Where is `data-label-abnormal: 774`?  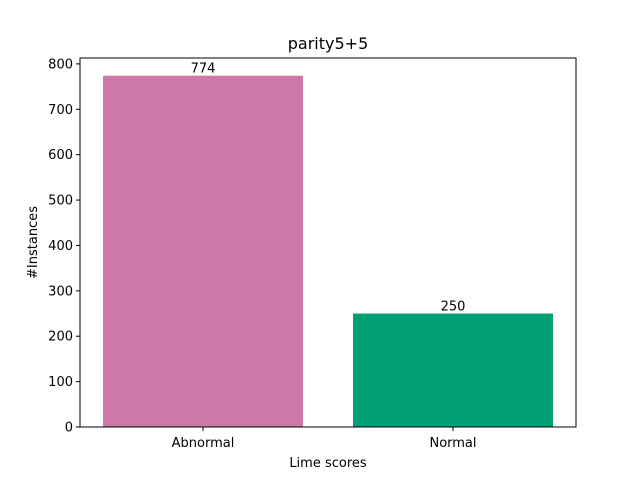
data-label-abnormal: 774 is located at coordinates (203, 69).